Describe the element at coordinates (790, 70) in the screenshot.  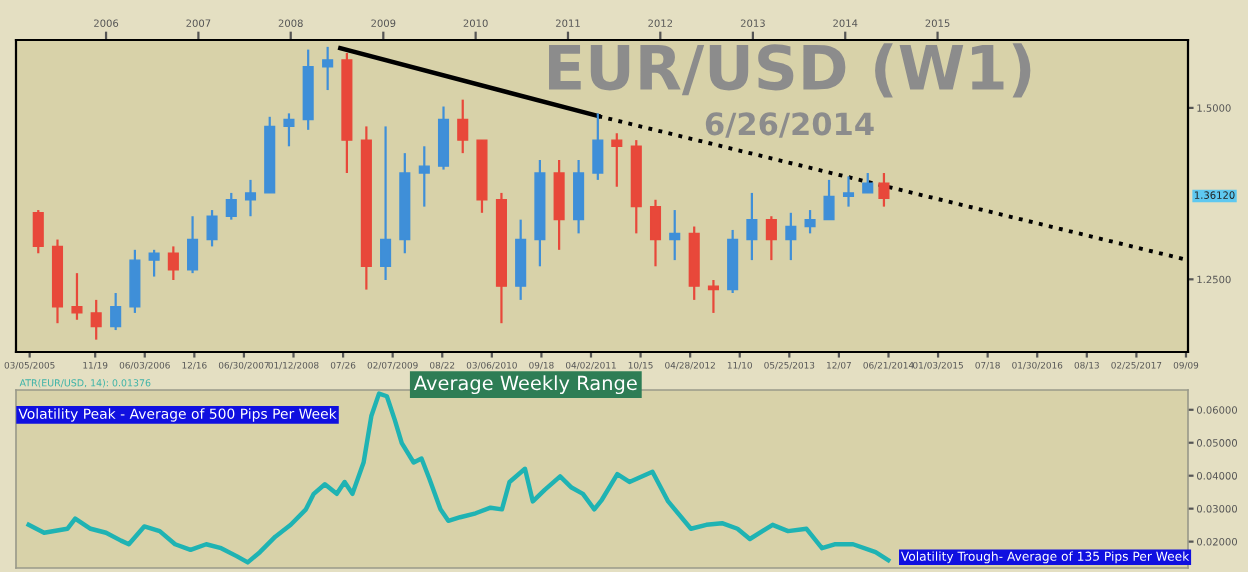
I see `chart-title: EUR/USD (W1)` at that location.